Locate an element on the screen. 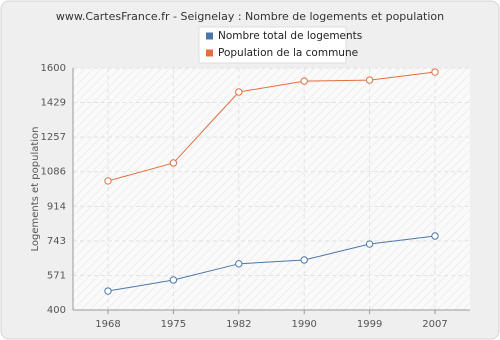 Image resolution: width=500 pixels, height=340 pixels. y-tick-label: 1257 is located at coordinates (53, 137).